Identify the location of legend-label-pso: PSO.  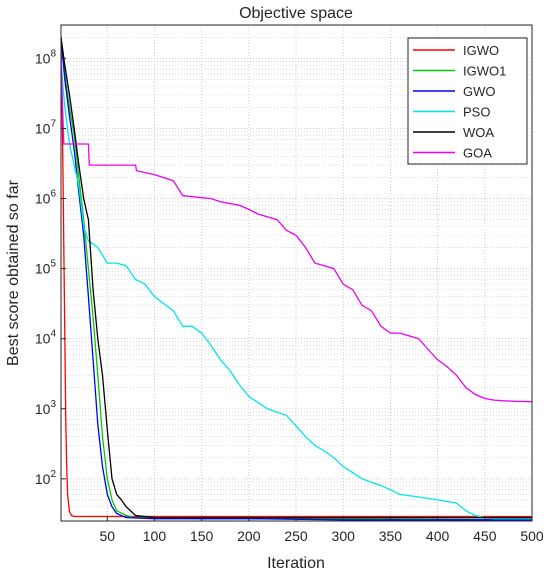
(476, 112).